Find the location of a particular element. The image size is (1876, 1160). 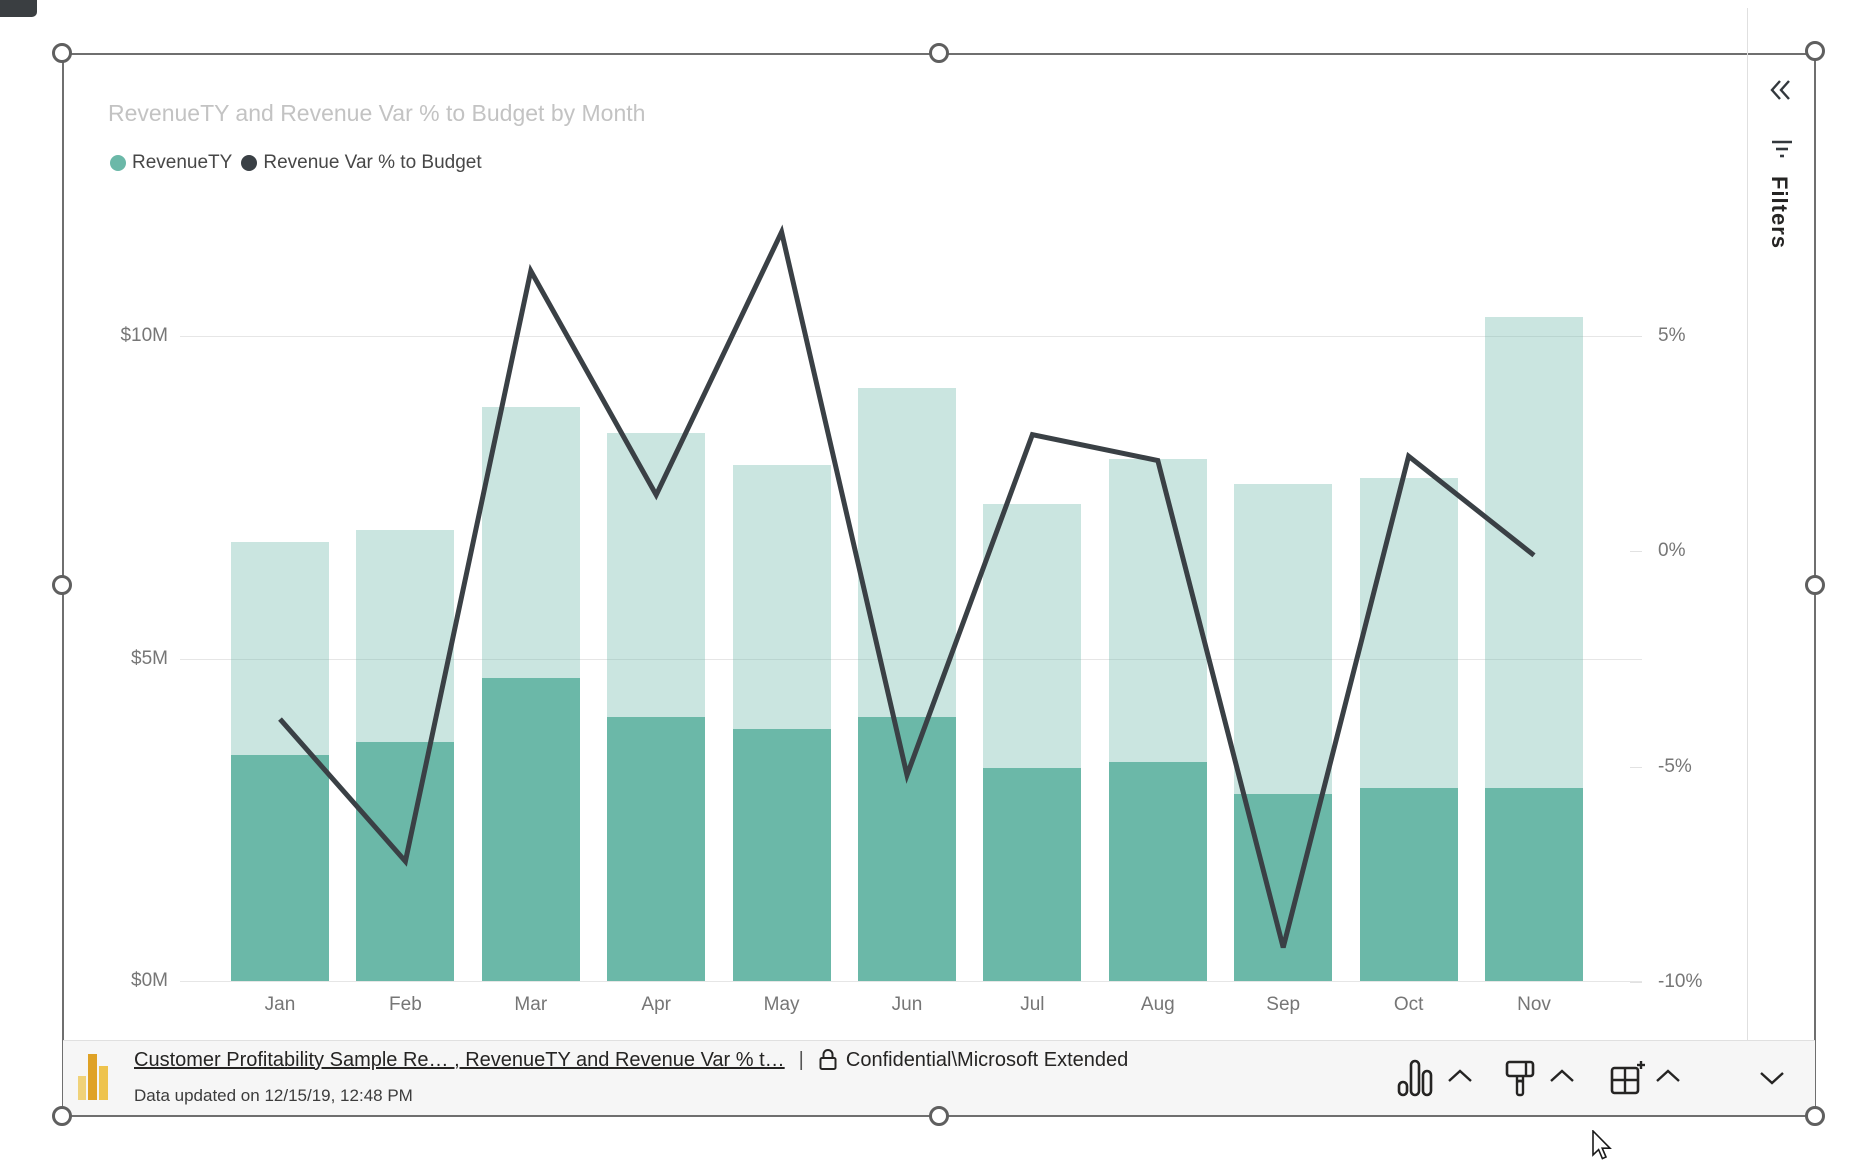

x-axis-label-Feb: Feb is located at coordinates (405, 1004).